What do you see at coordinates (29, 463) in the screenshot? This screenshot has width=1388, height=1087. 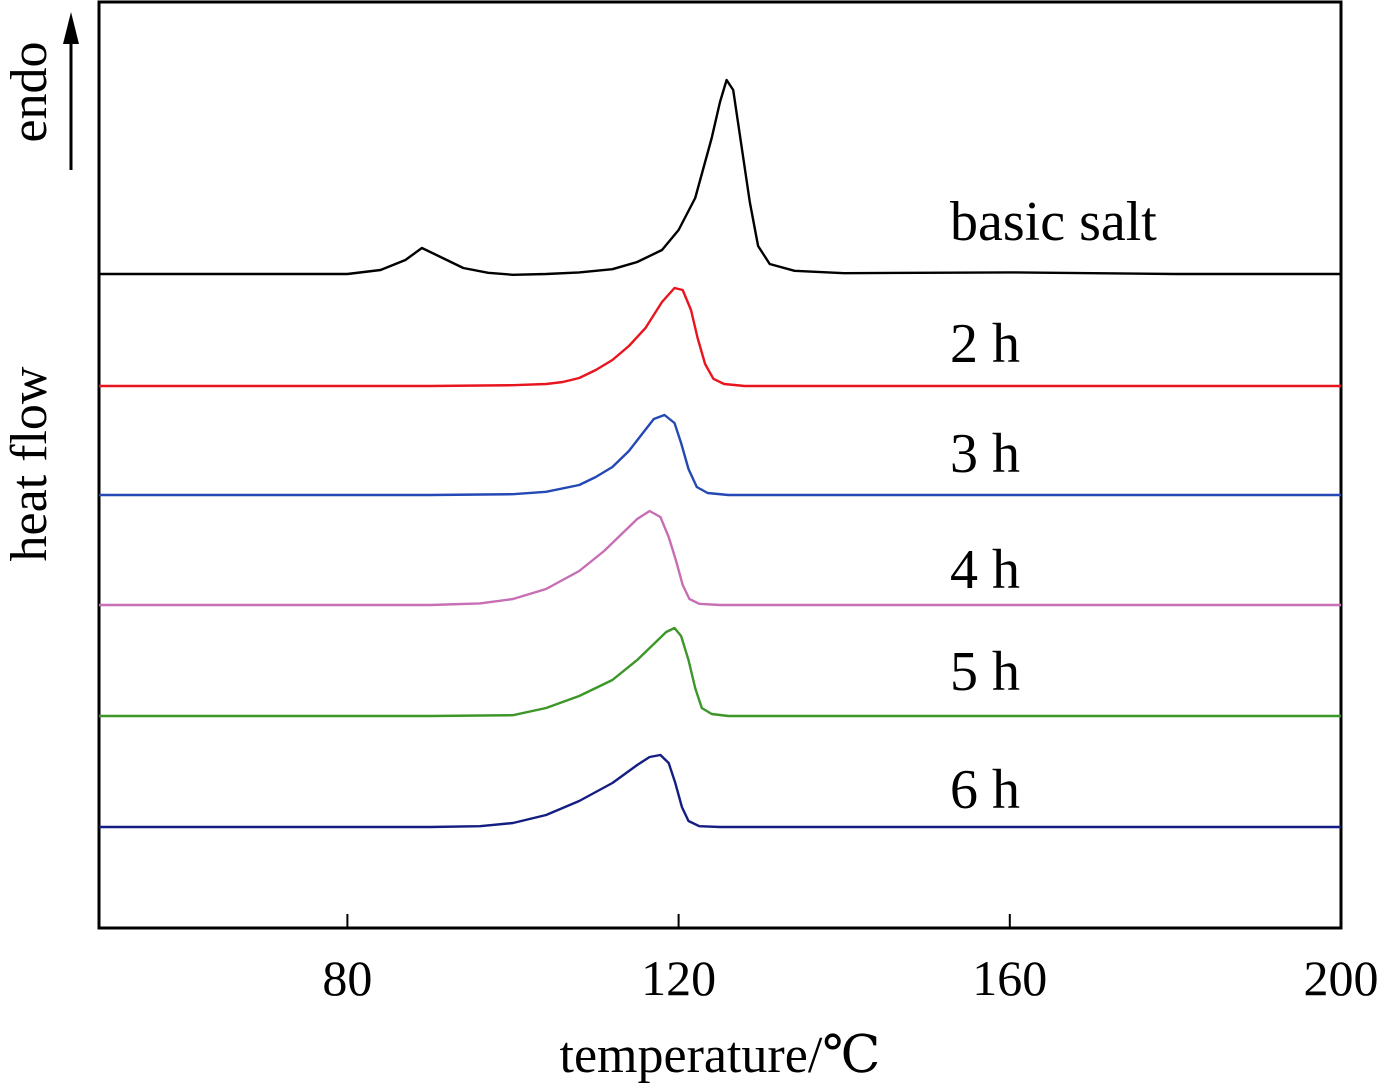 I see `y-axis-title: heat flow` at bounding box center [29, 463].